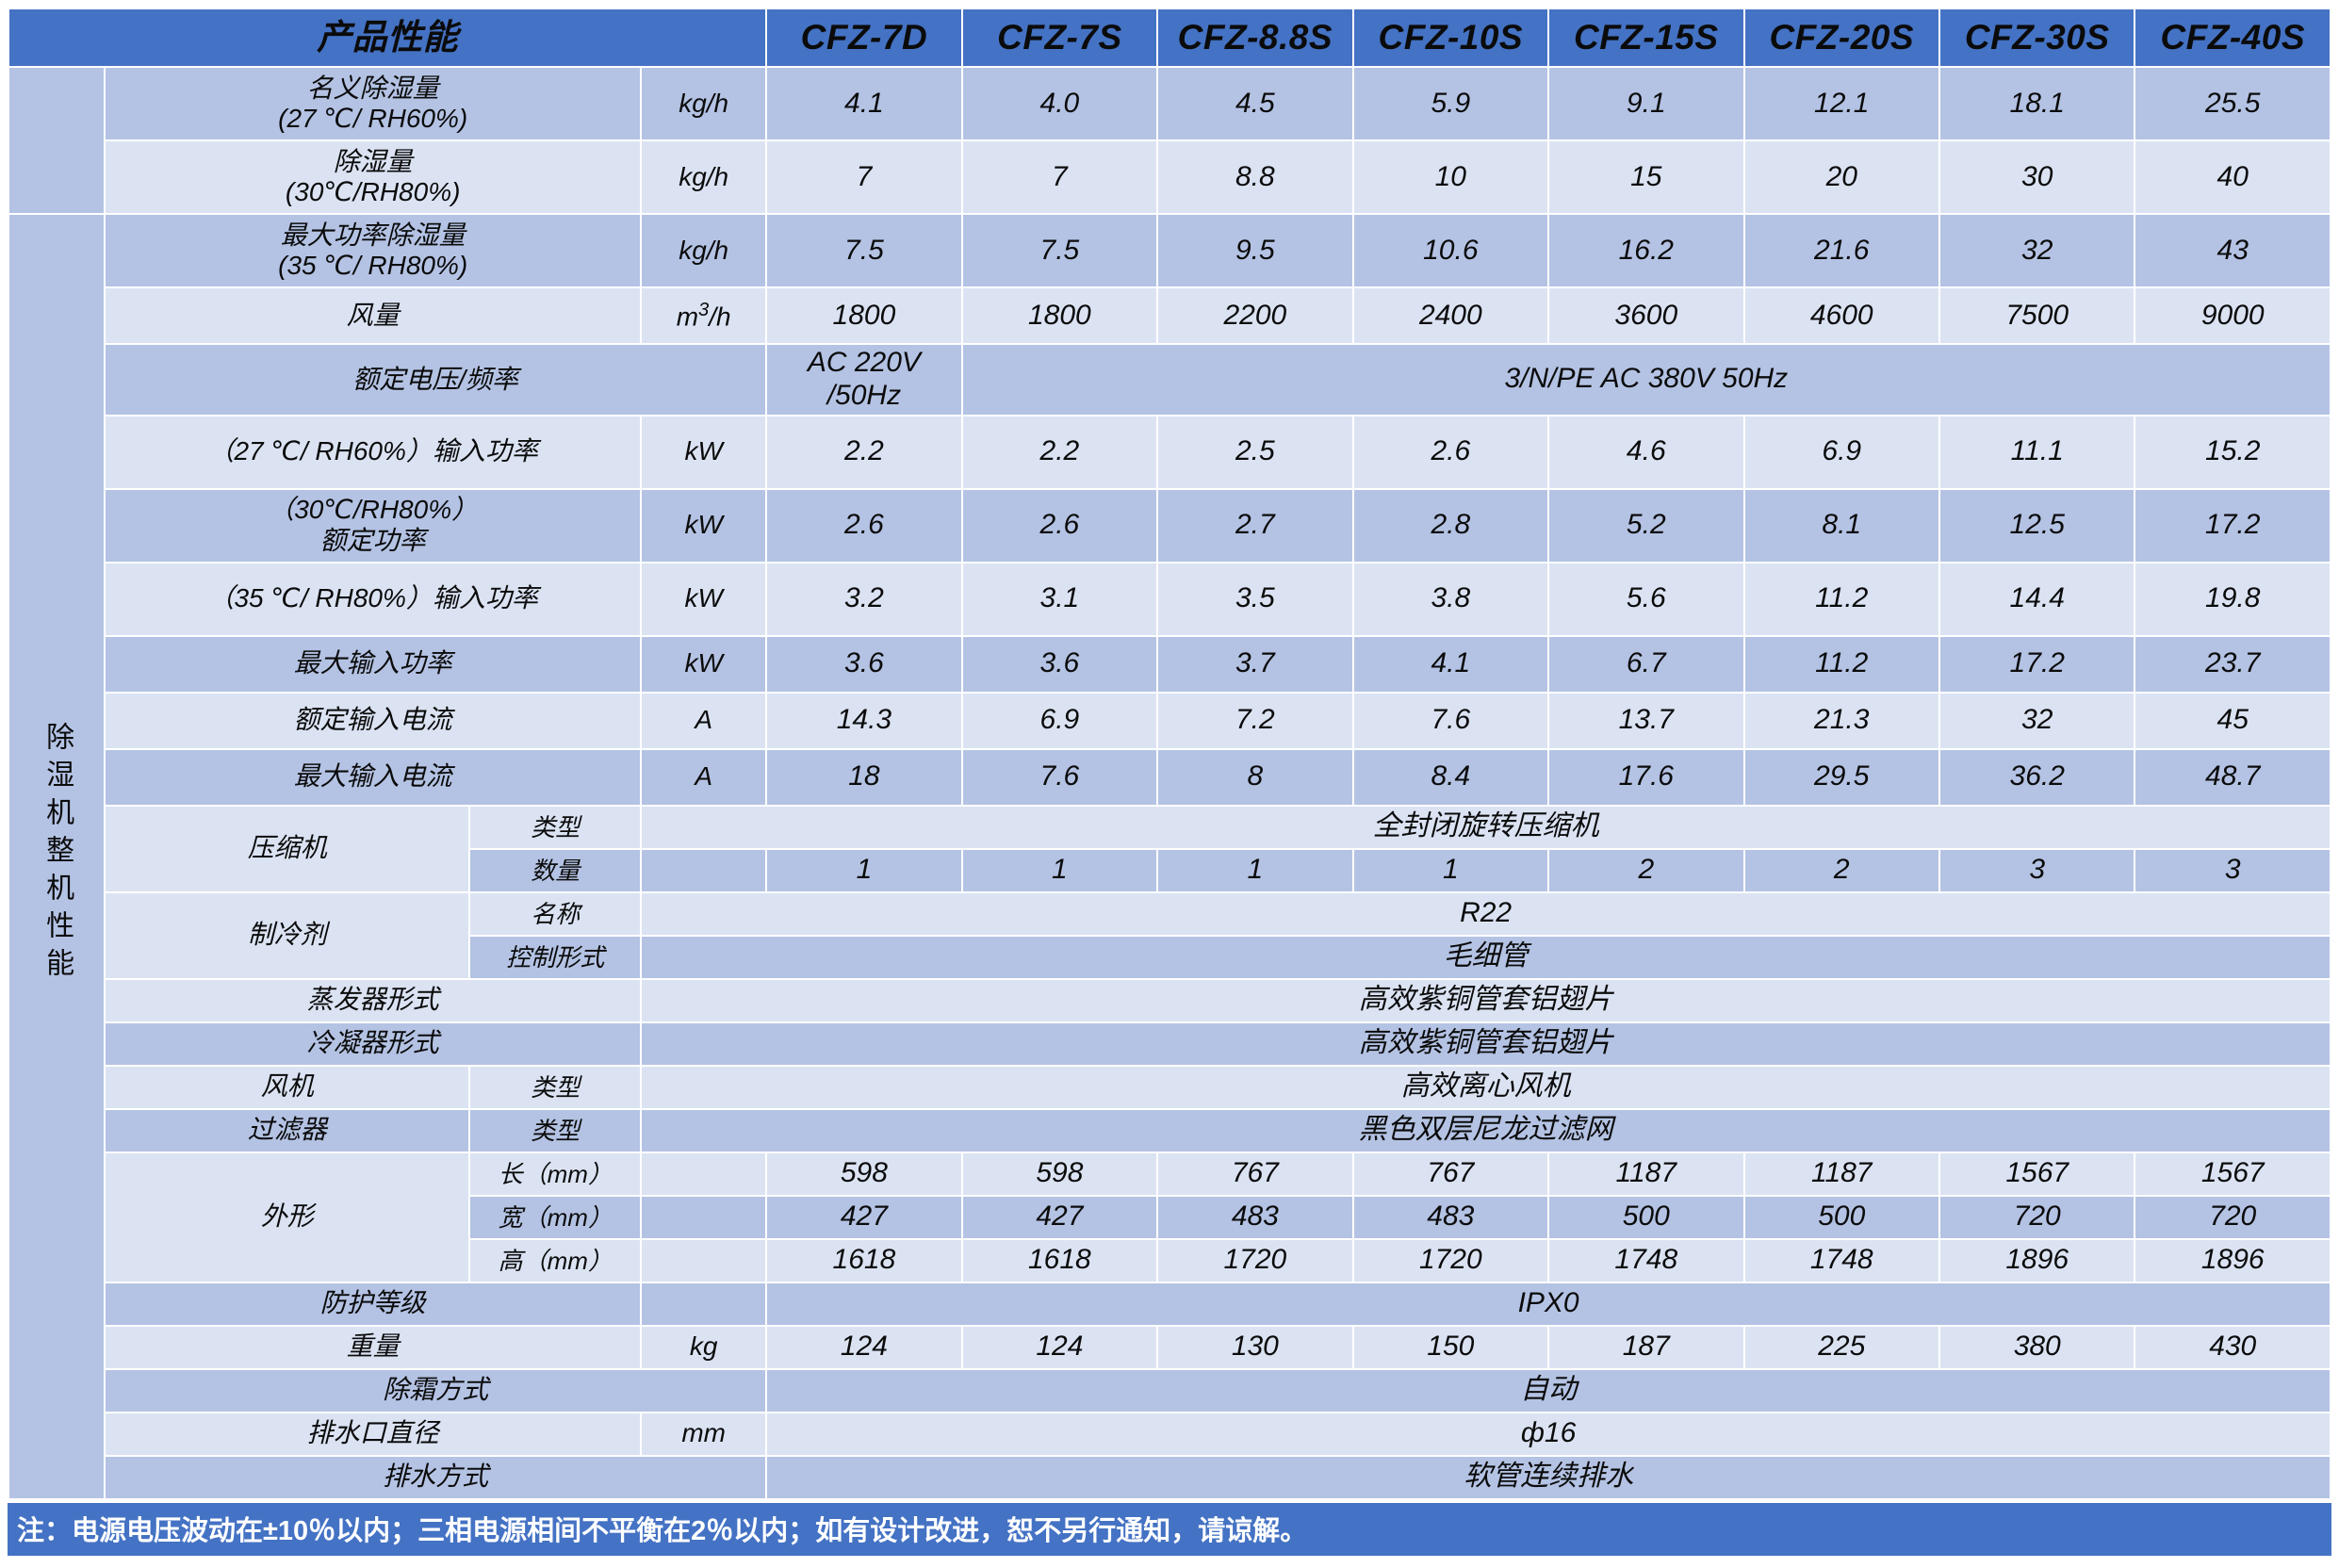 This screenshot has height=1568, width=2339. What do you see at coordinates (374, 1434) in the screenshot?
I see `row-label-drain-diameter: 排水口直径` at bounding box center [374, 1434].